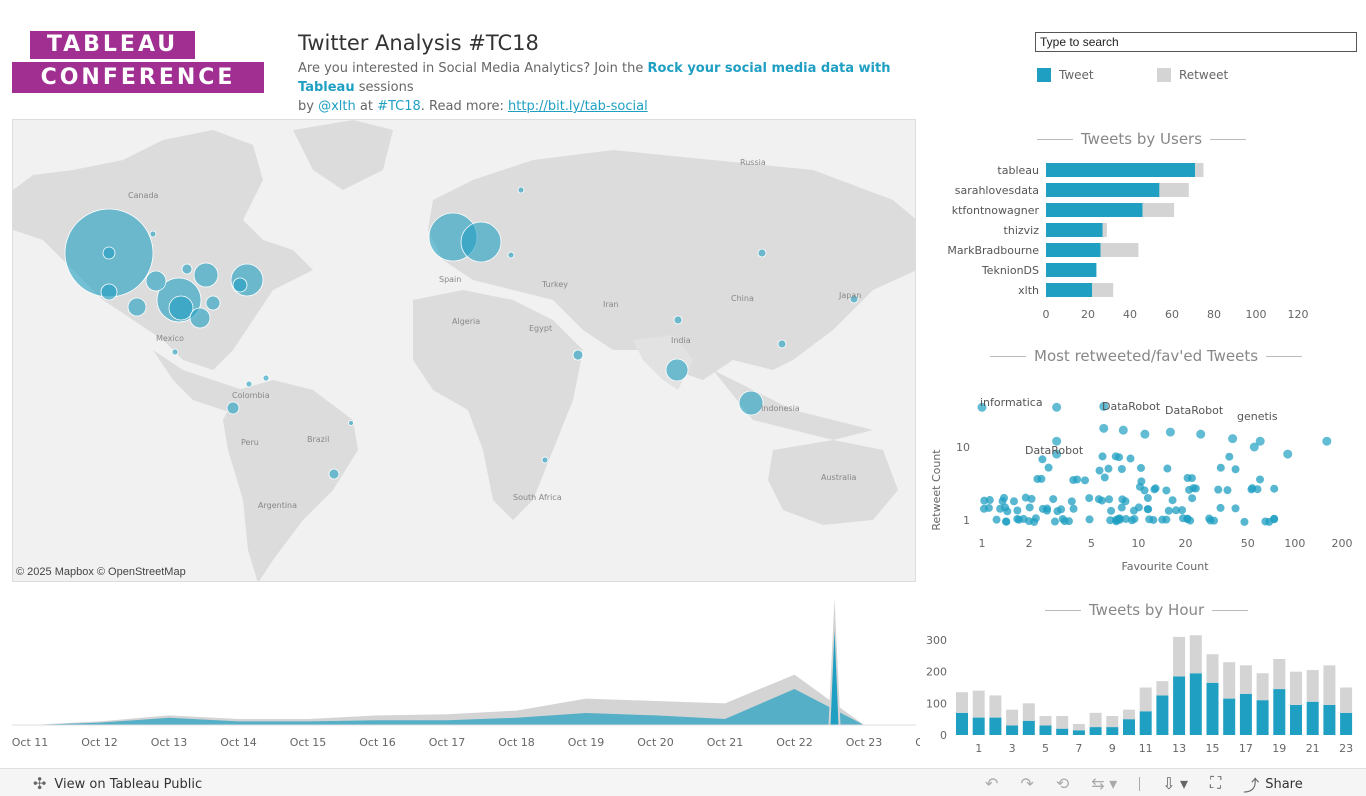 Image resolution: width=1366 pixels, height=796 pixels. Describe the element at coordinates (742, 298) in the screenshot. I see `map-label-china: China` at that location.